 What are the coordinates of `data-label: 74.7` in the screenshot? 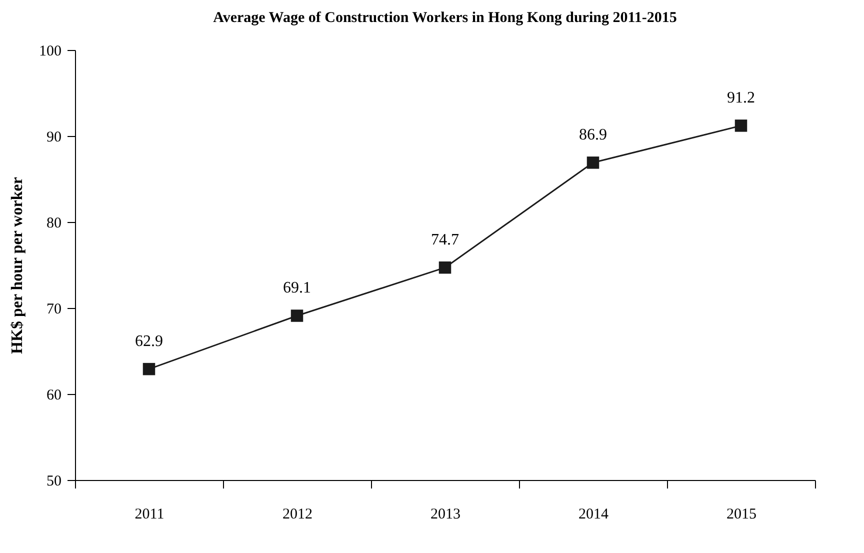 It's located at (445, 240).